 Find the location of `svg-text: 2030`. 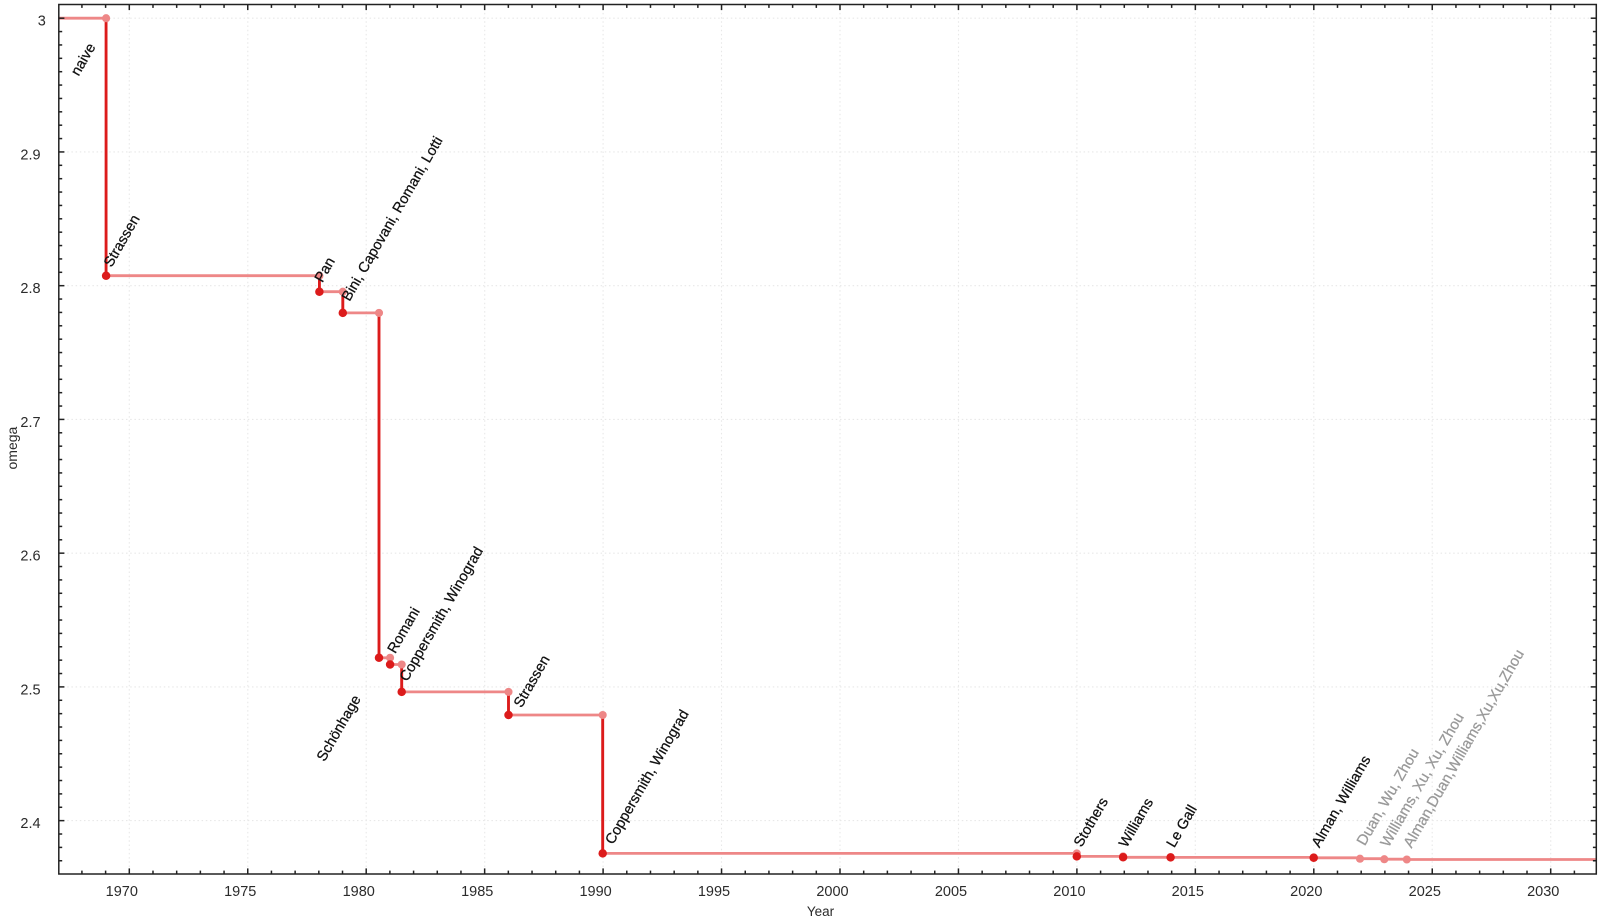

svg-text: 2030 is located at coordinates (1543, 892).